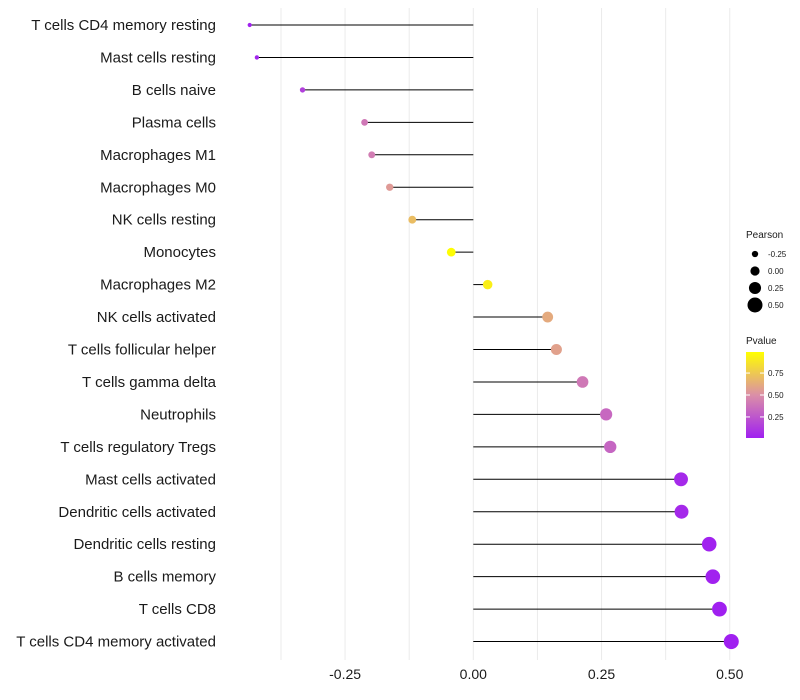 Image resolution: width=800 pixels, height=700 pixels. What do you see at coordinates (473, 674) in the screenshot?
I see `x-tick-label: 0.00` at bounding box center [473, 674].